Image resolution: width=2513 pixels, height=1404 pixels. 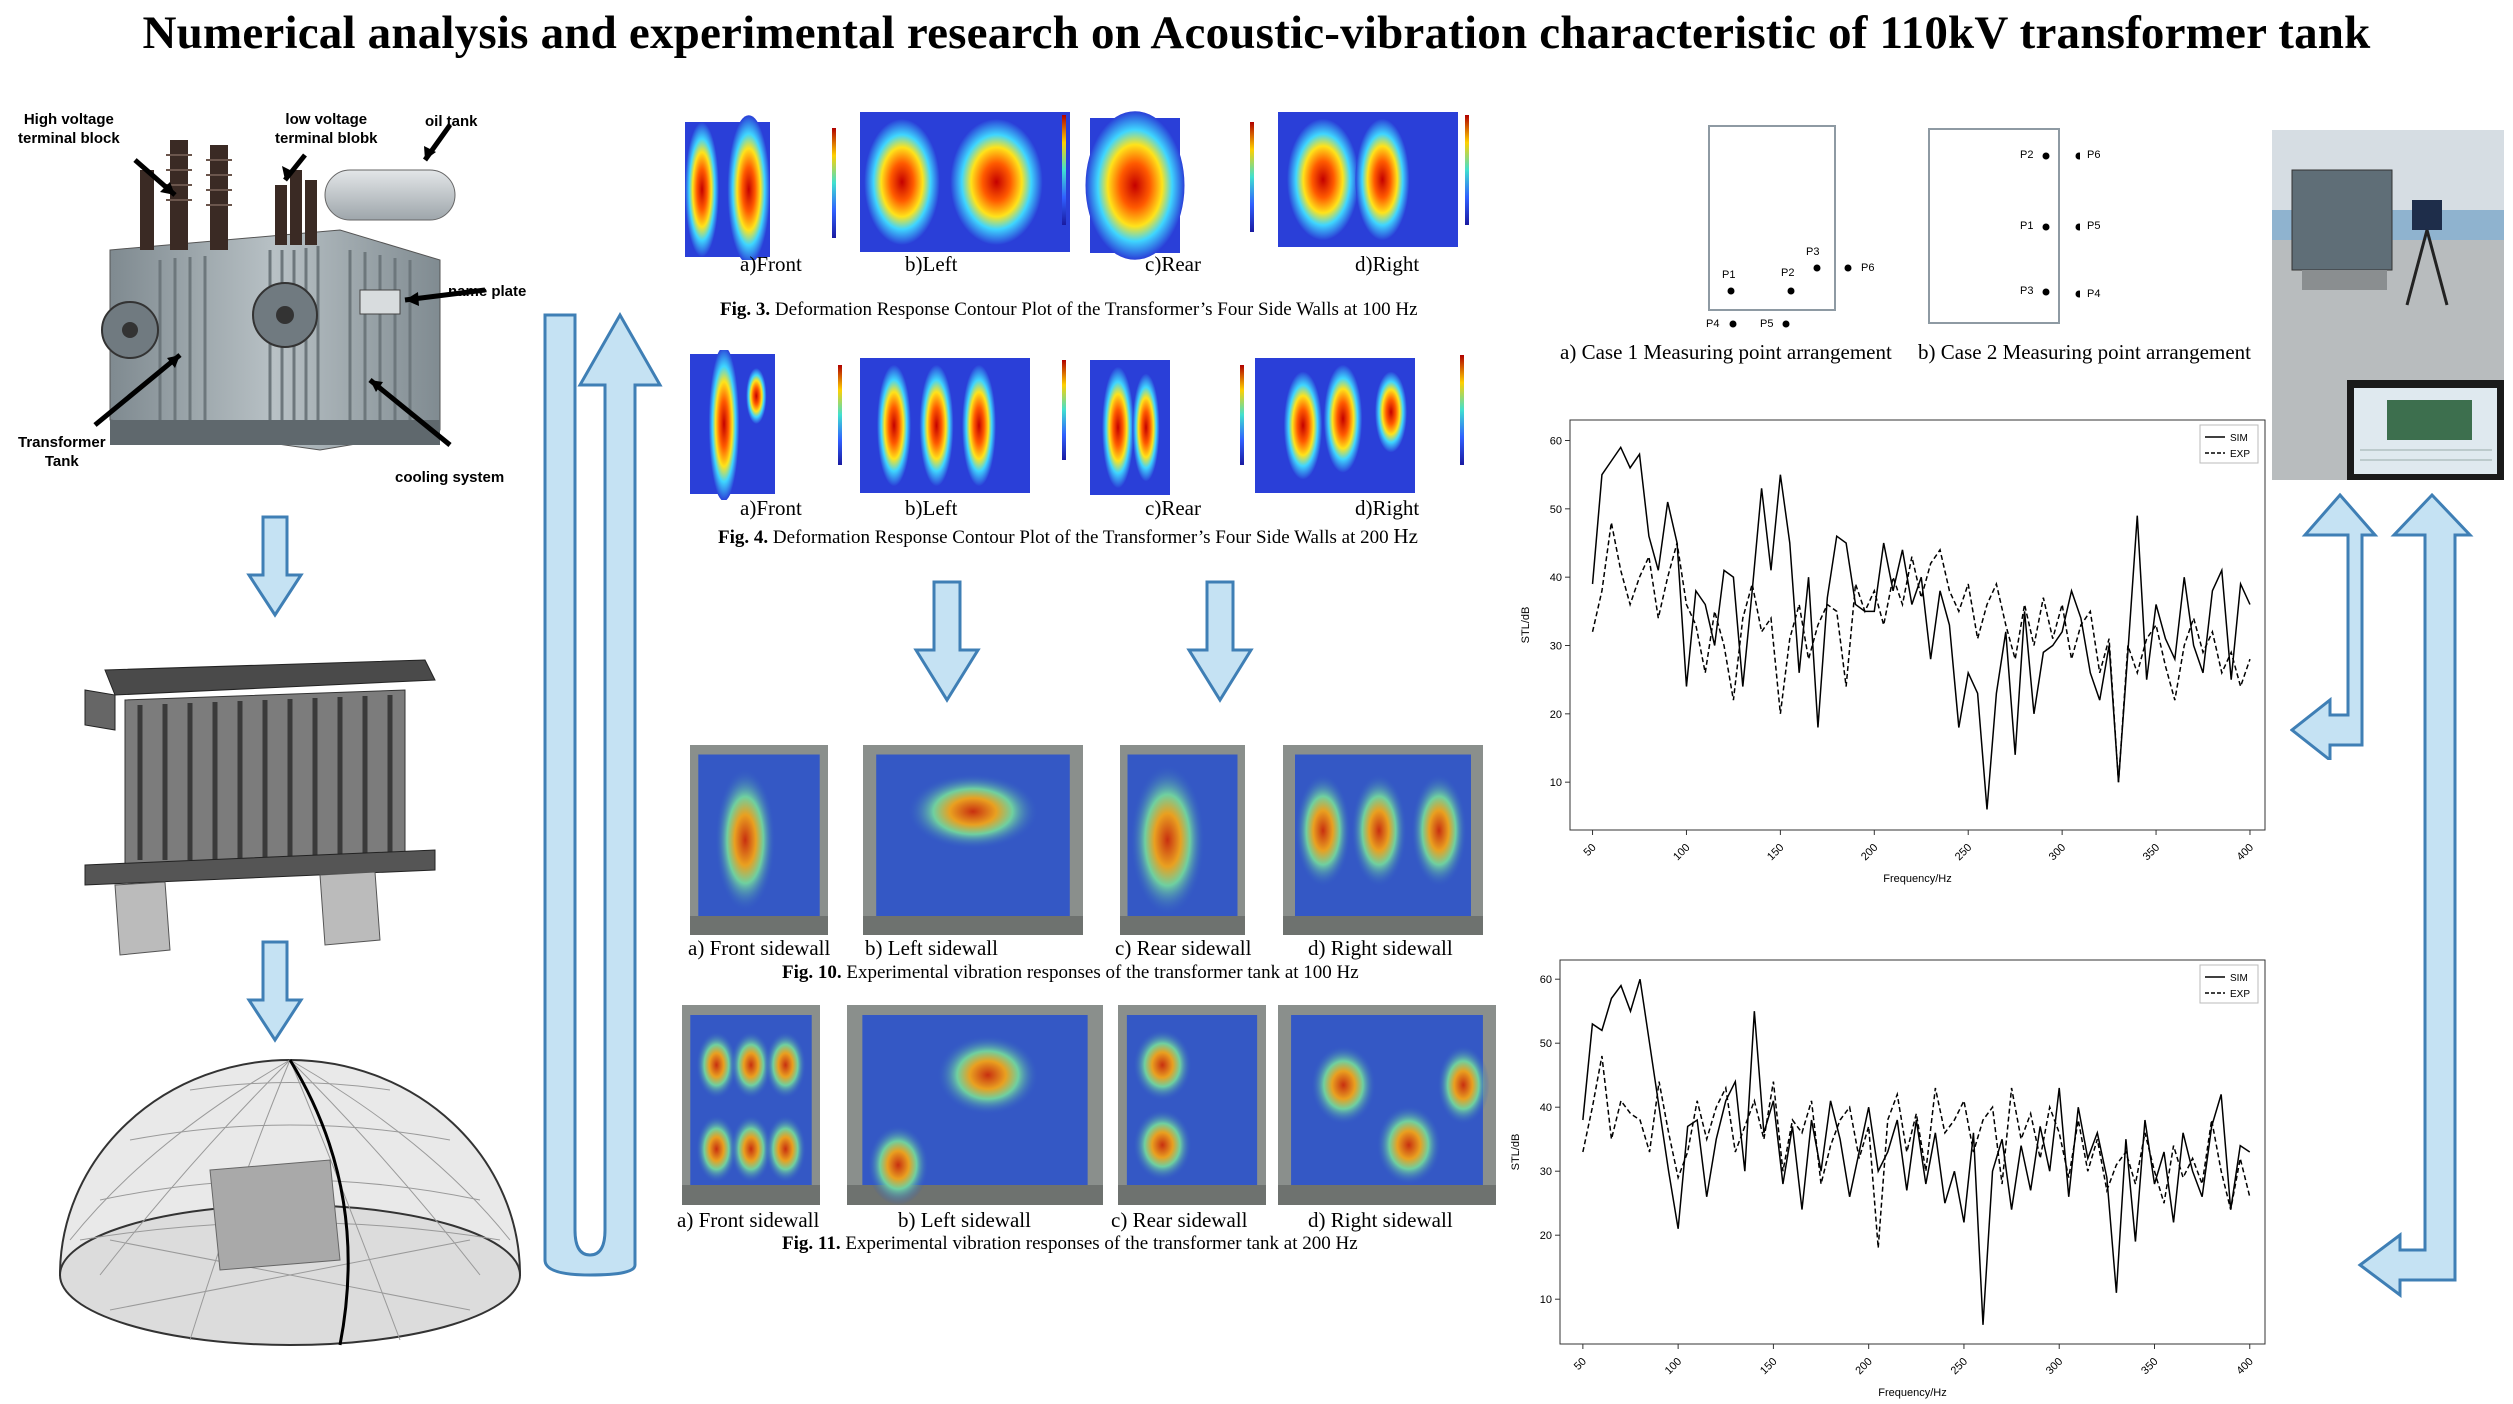 What do you see at coordinates (965, 182) in the screenshot?
I see `fig3-left-contour` at bounding box center [965, 182].